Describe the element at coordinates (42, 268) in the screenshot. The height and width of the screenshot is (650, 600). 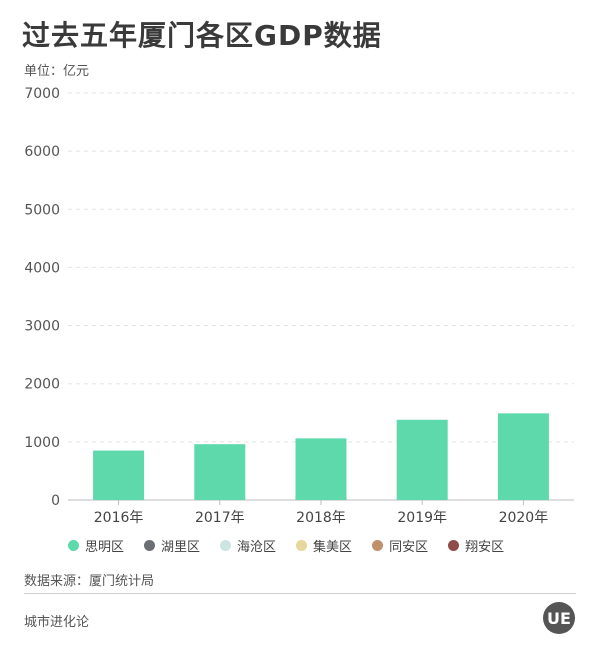
I see `y-tick-label: 4000` at that location.